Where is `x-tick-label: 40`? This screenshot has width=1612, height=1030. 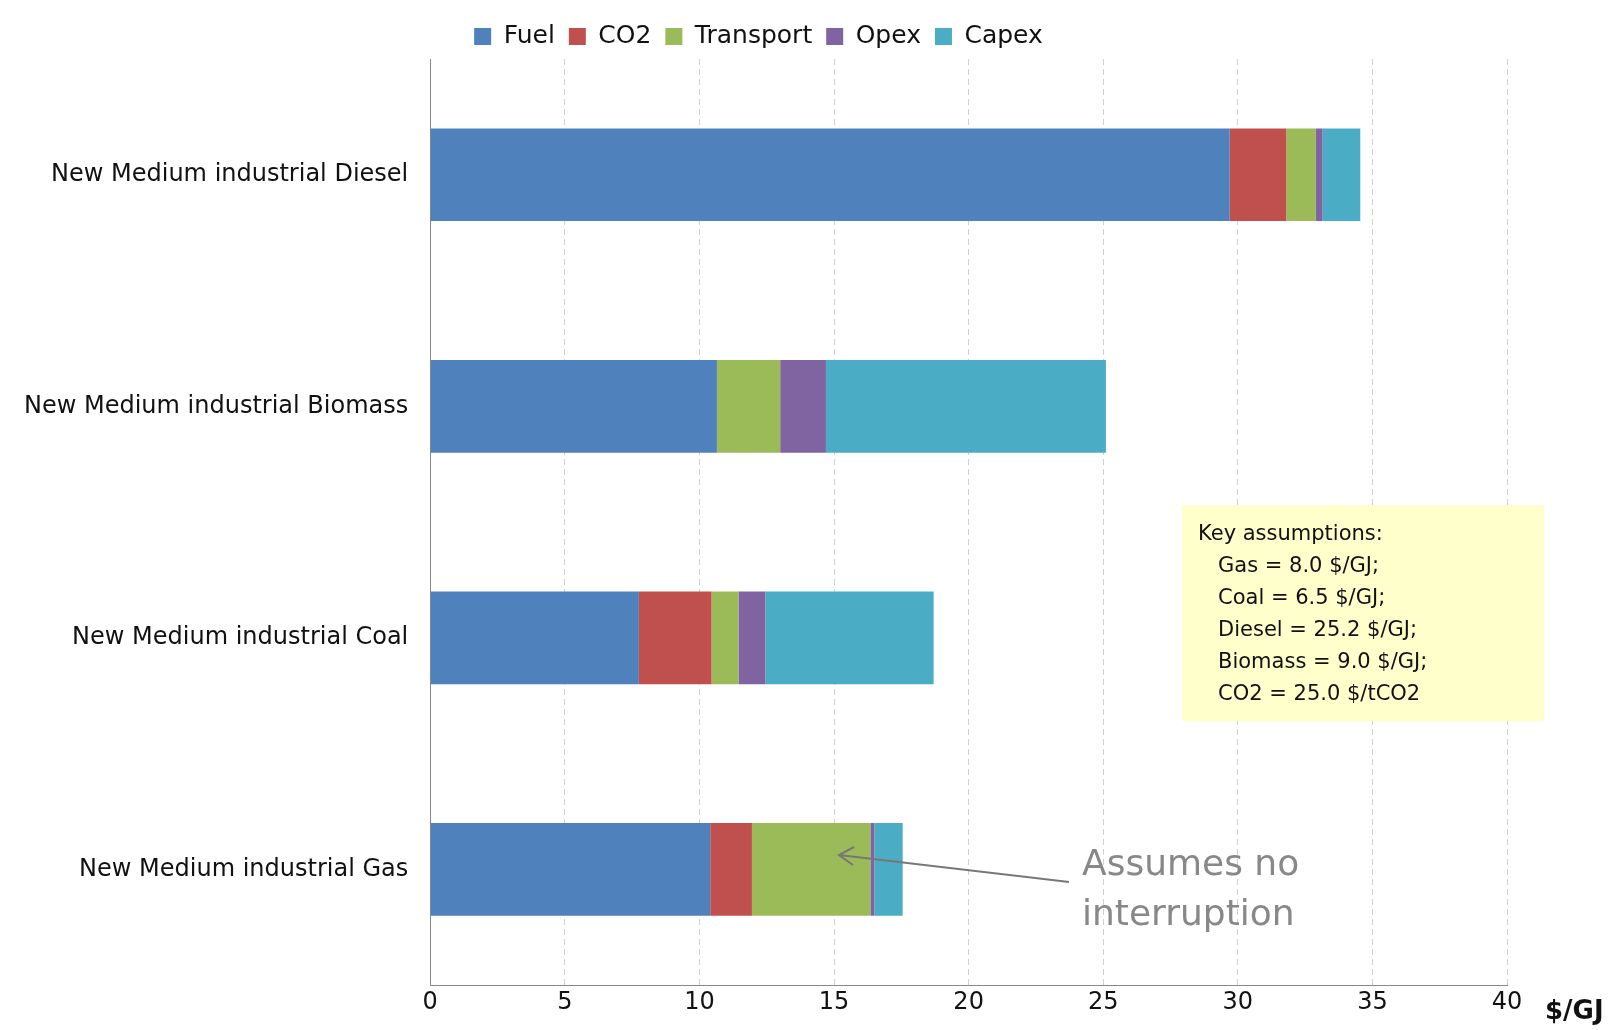 x-tick-label: 40 is located at coordinates (1507, 1000).